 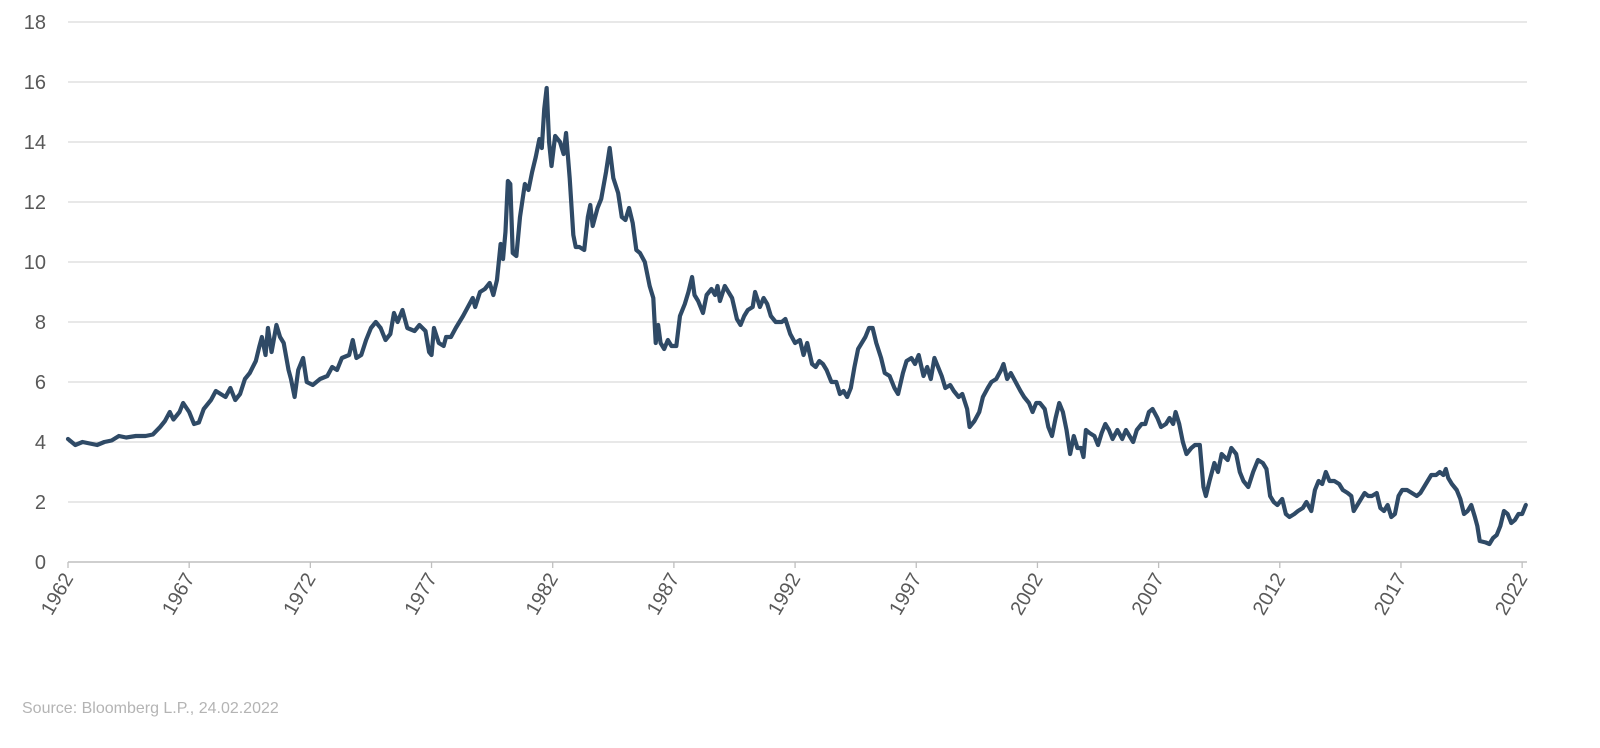 What do you see at coordinates (40, 563) in the screenshot?
I see `y-tick-label: 0` at bounding box center [40, 563].